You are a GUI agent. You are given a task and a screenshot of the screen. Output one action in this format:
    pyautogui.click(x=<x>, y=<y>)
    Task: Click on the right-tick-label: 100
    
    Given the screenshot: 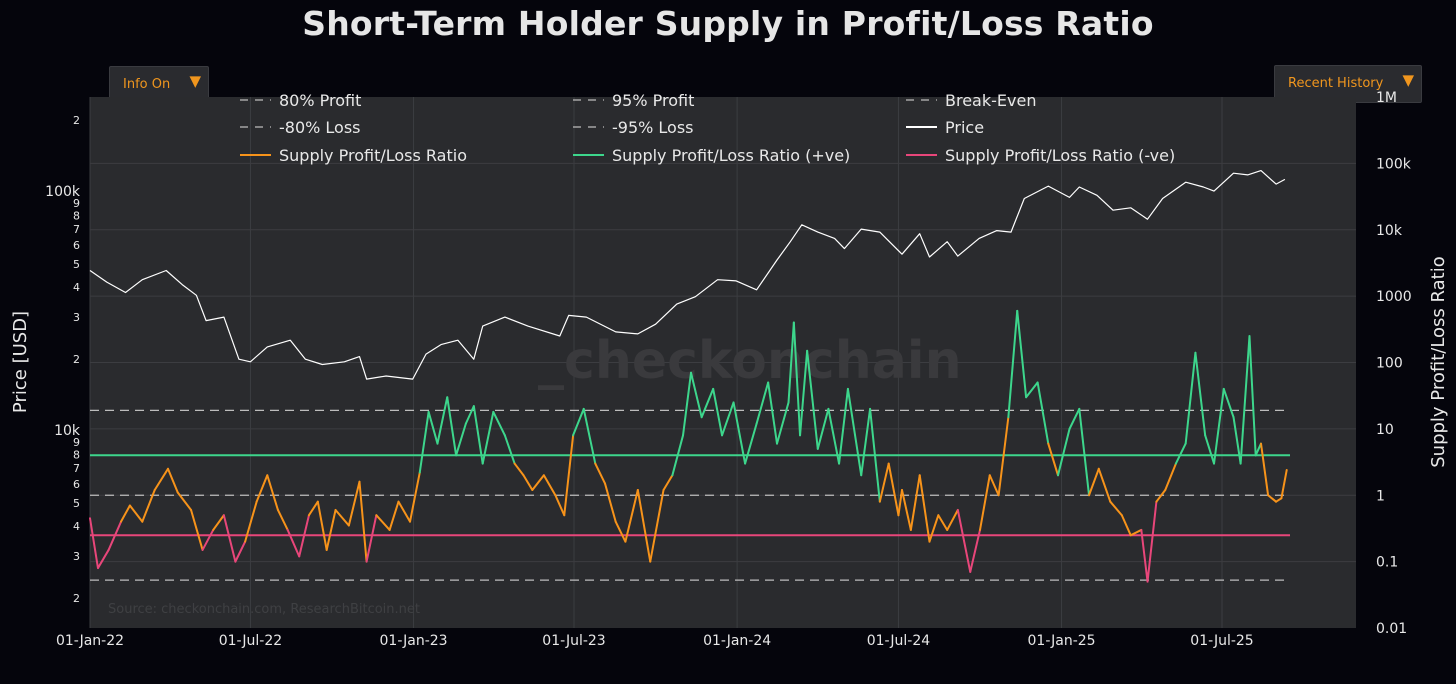 What is the action you would take?
    pyautogui.click(x=1389, y=364)
    